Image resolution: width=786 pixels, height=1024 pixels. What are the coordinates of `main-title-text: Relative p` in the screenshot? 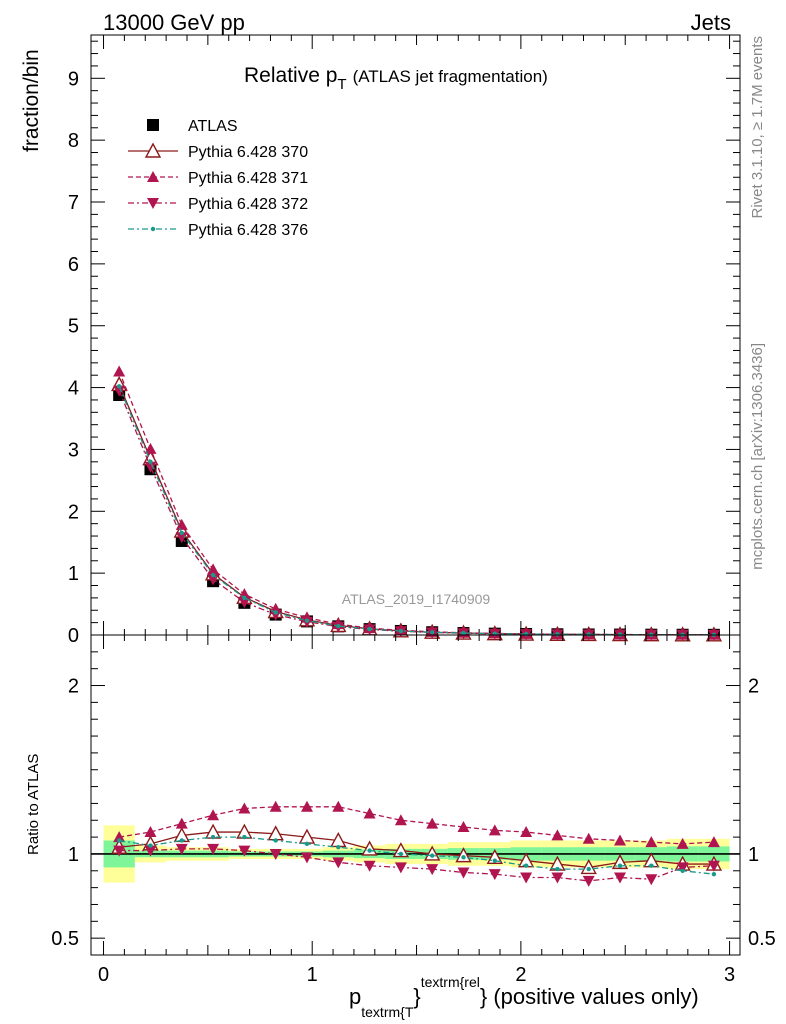 It's located at (290, 75).